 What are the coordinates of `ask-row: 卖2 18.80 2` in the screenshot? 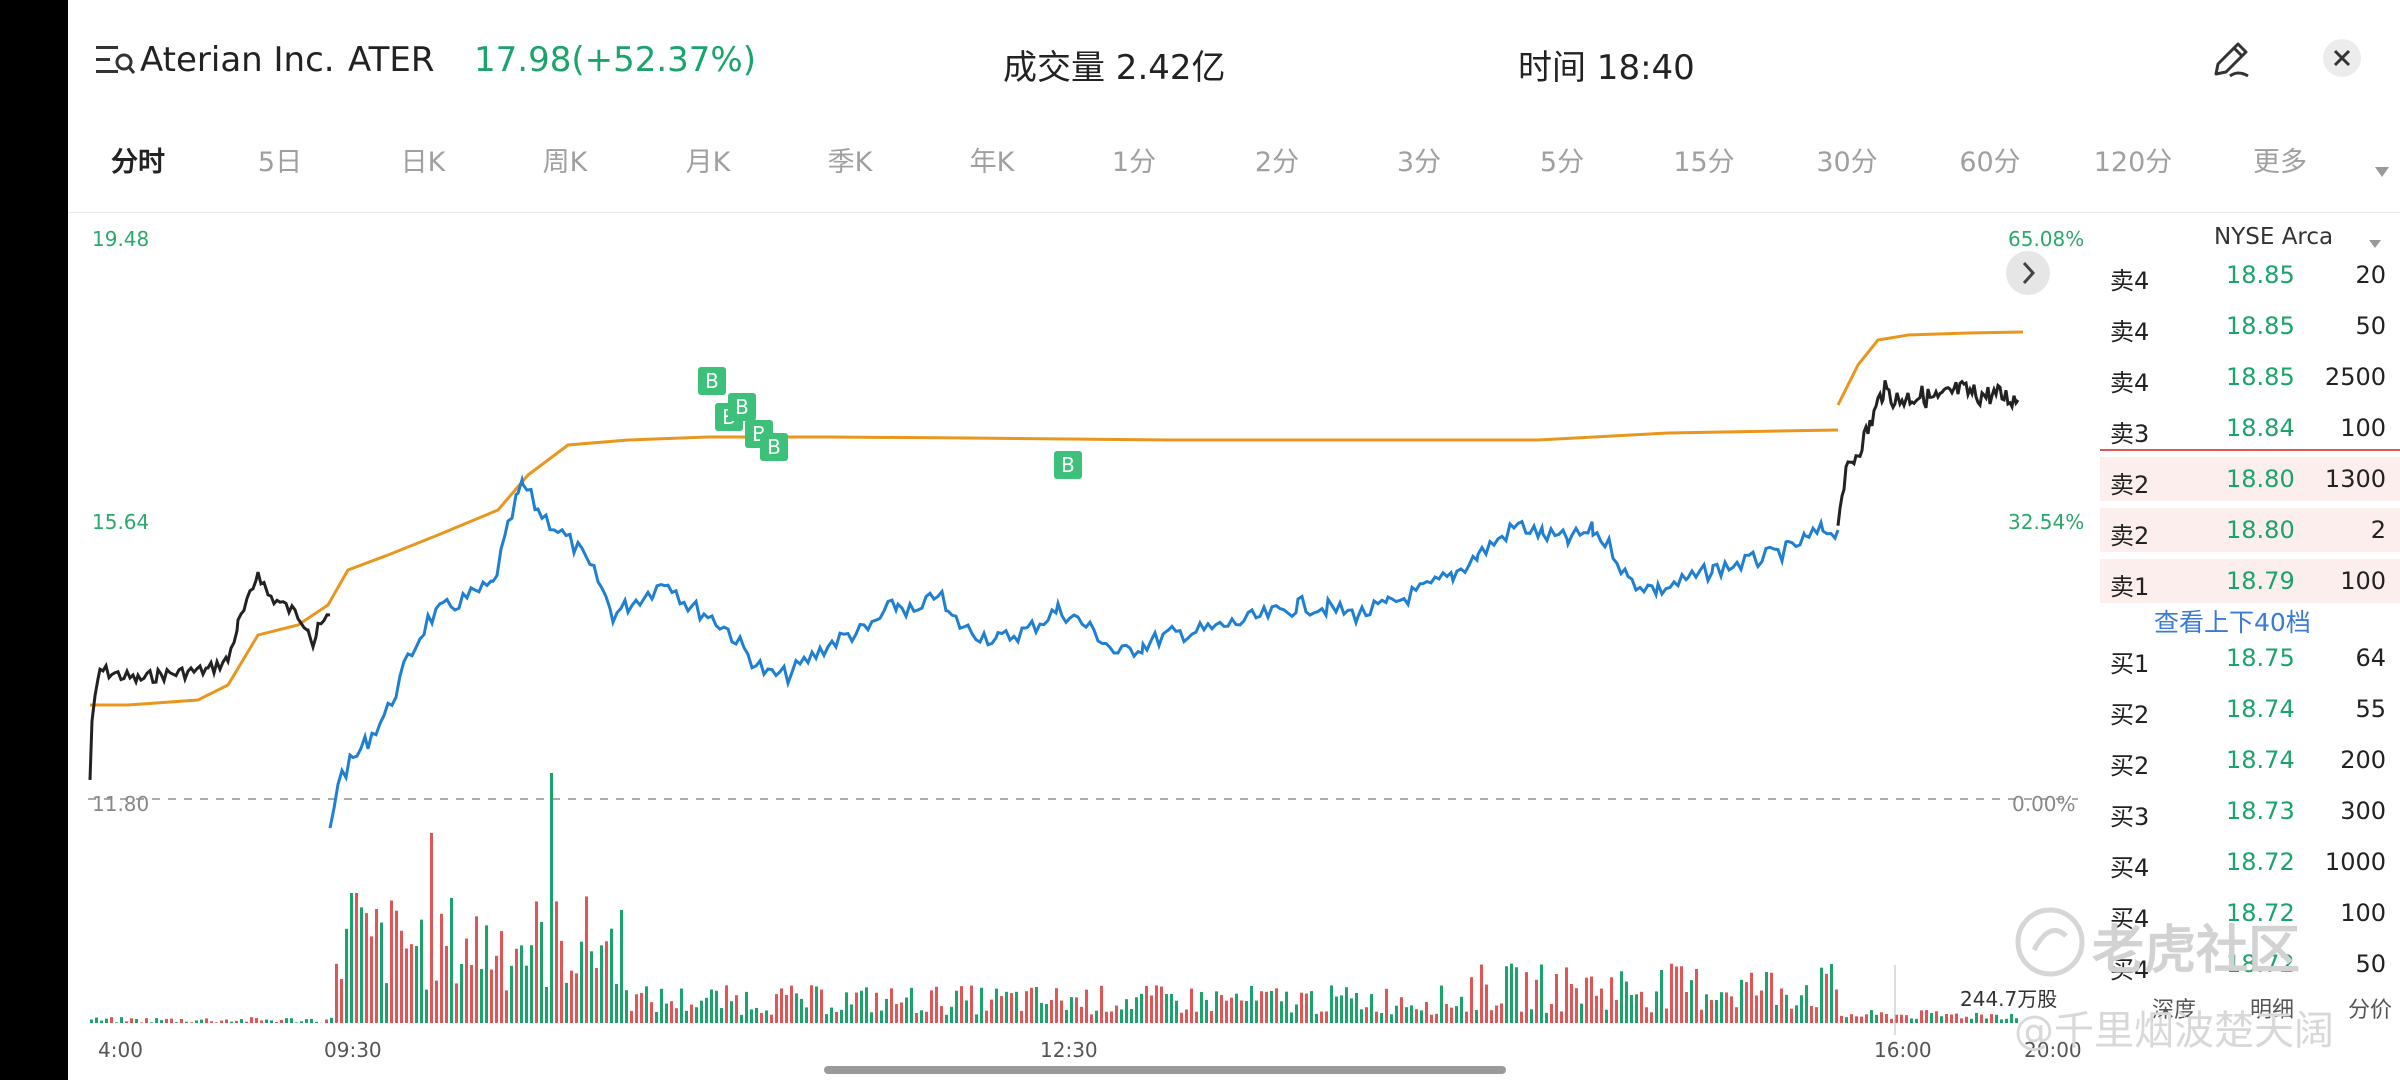 It's located at (2250, 530).